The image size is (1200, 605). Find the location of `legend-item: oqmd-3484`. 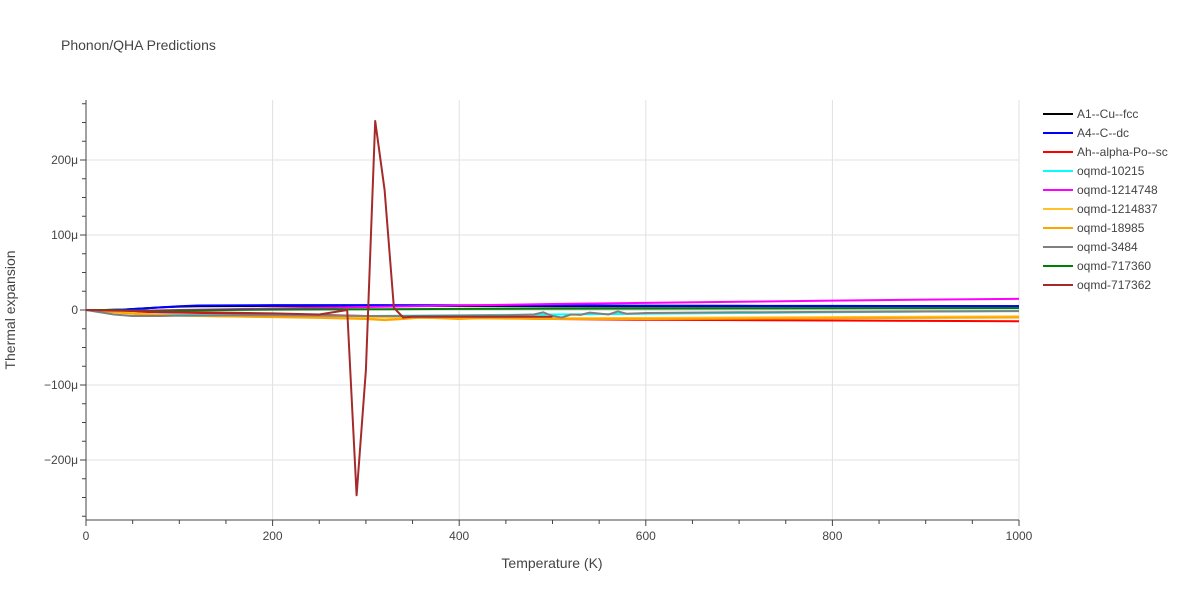

legend-item: oqmd-3484 is located at coordinates (1090, 247).